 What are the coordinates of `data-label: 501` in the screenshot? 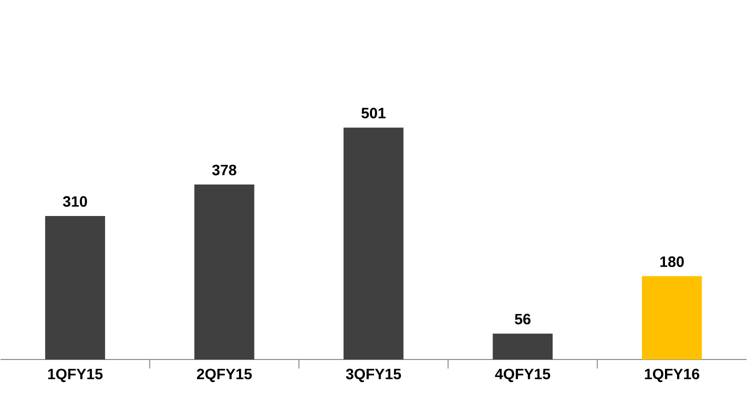 It's located at (373, 113).